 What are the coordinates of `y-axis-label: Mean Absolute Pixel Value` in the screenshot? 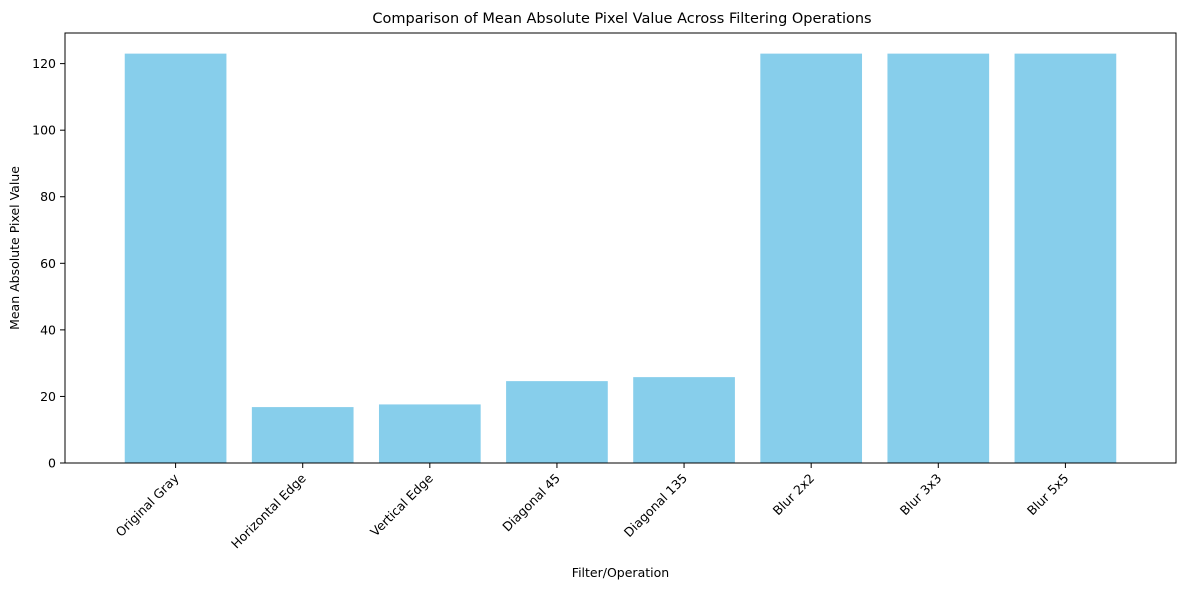 It's located at (14, 248).